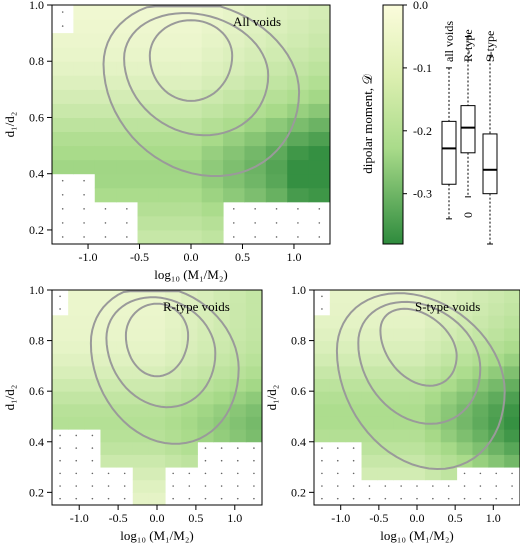  I want to click on y-tick-label: 0.4, so click(36, 174).